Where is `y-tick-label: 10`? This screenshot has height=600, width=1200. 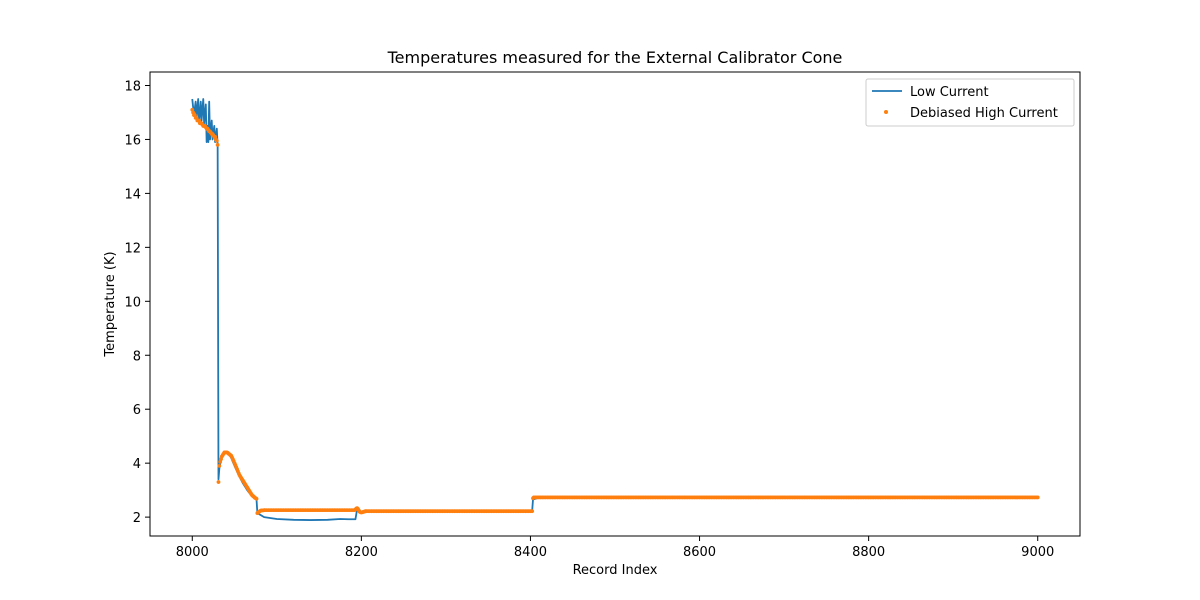
y-tick-label: 10 is located at coordinates (132, 302).